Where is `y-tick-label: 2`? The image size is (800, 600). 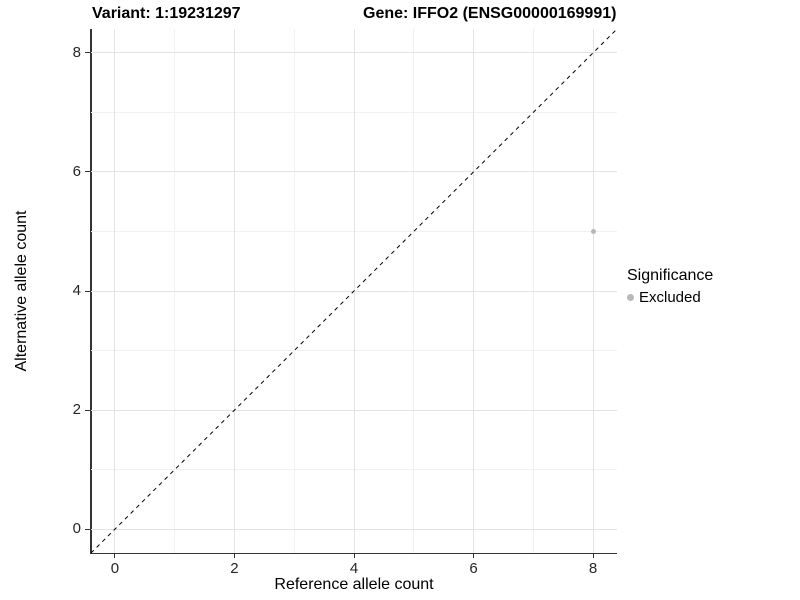
y-tick-label: 2 is located at coordinates (76, 410).